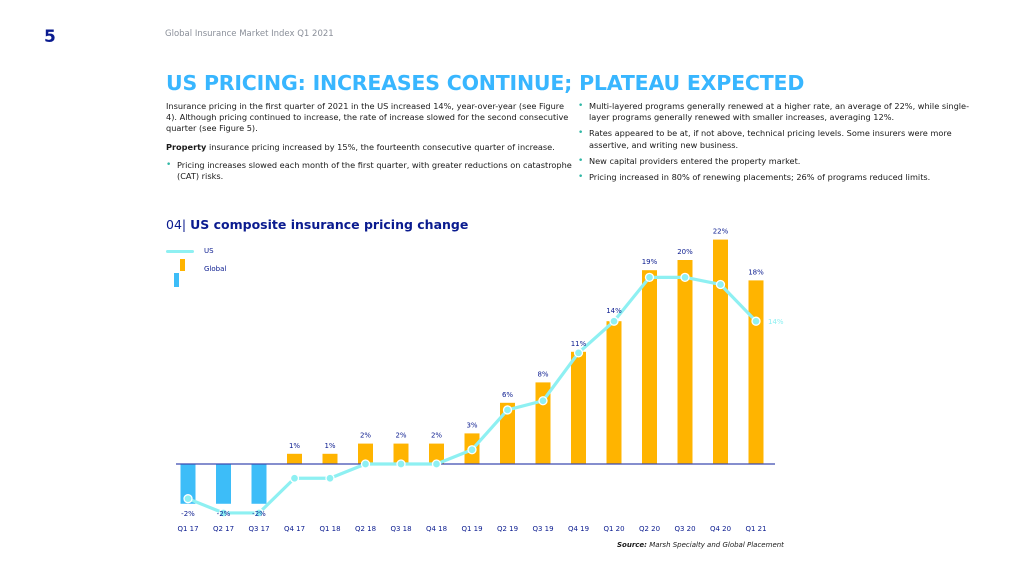  What do you see at coordinates (294, 529) in the screenshot?
I see `x-tick-label: Q4 17` at bounding box center [294, 529].